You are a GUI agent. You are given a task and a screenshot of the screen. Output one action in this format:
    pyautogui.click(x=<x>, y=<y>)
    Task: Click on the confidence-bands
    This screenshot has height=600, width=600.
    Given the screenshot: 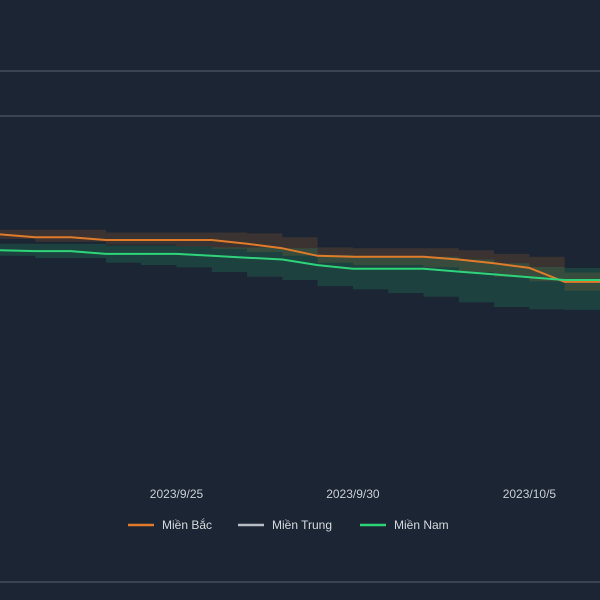 What is the action you would take?
    pyautogui.click(x=300, y=269)
    